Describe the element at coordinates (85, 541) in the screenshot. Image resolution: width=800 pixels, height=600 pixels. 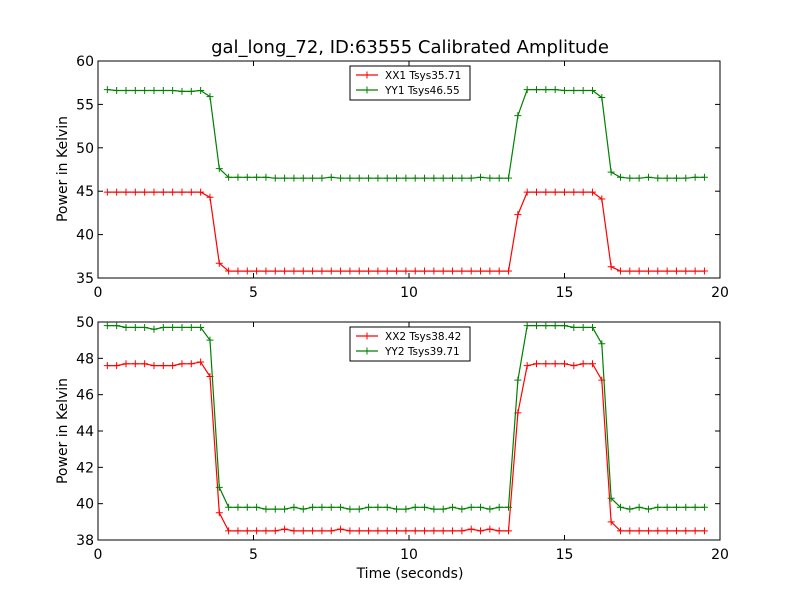
I see `bottom-y-tick-label: 38` at that location.